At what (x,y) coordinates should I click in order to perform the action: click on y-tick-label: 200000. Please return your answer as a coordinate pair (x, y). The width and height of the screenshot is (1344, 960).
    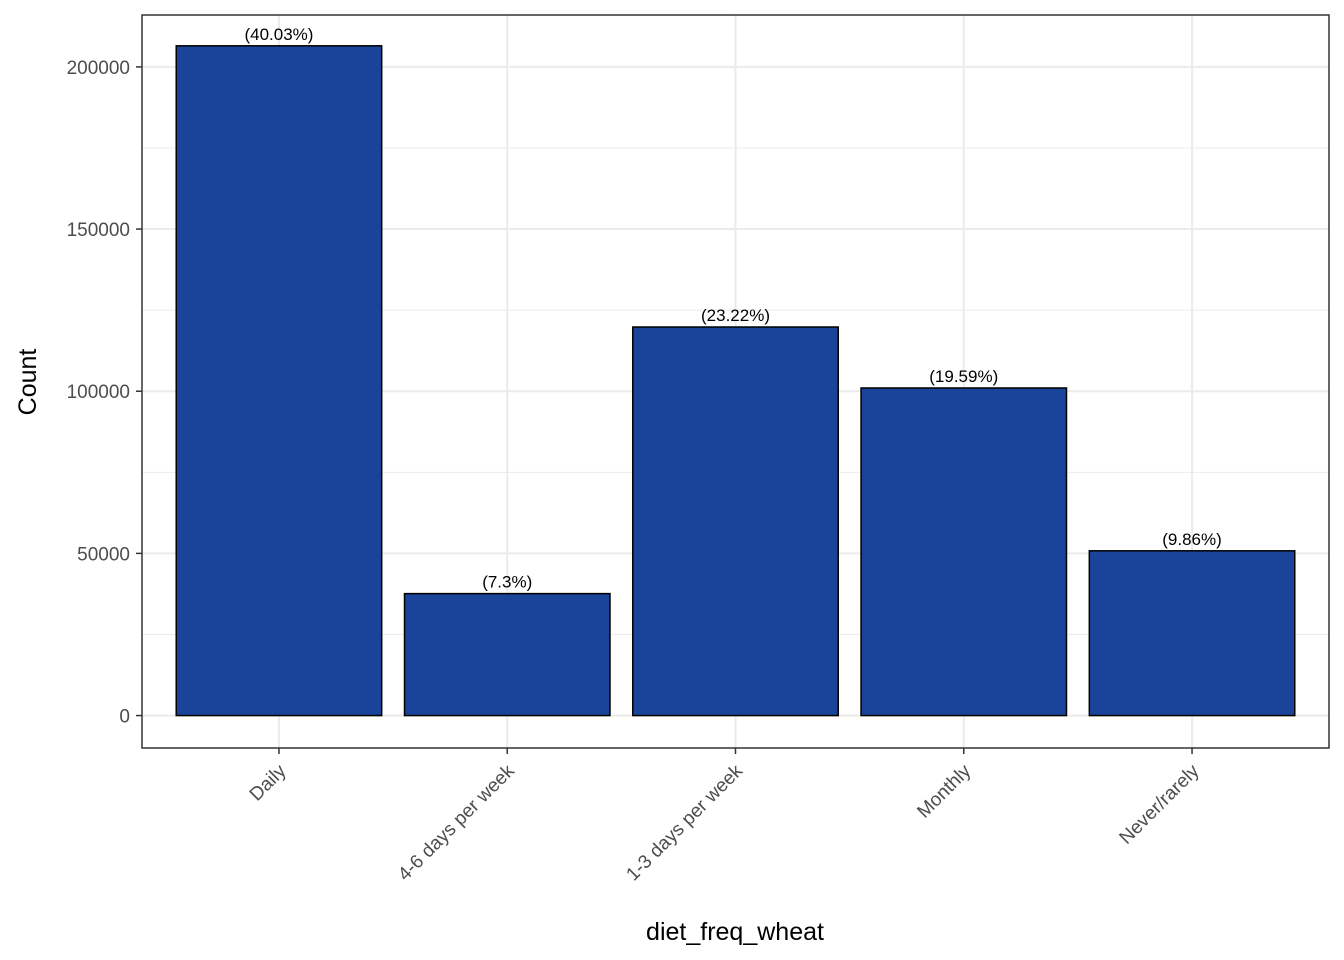
    Looking at the image, I should click on (98, 68).